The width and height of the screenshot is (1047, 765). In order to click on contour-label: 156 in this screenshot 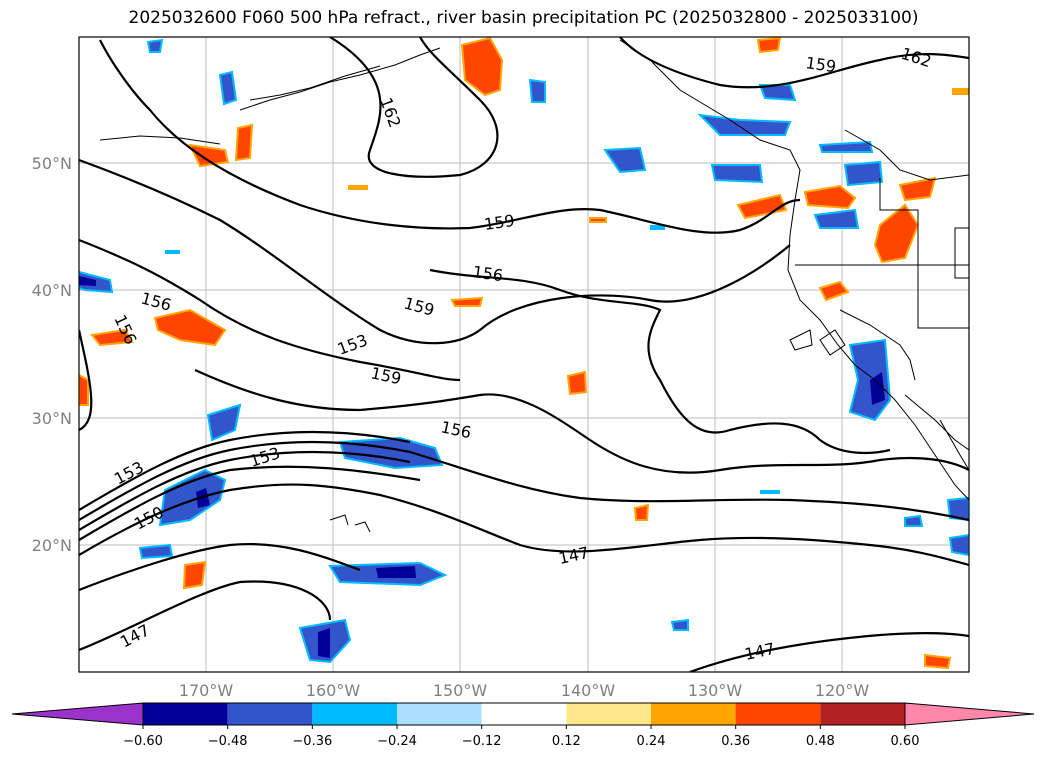, I will do `click(487, 273)`.